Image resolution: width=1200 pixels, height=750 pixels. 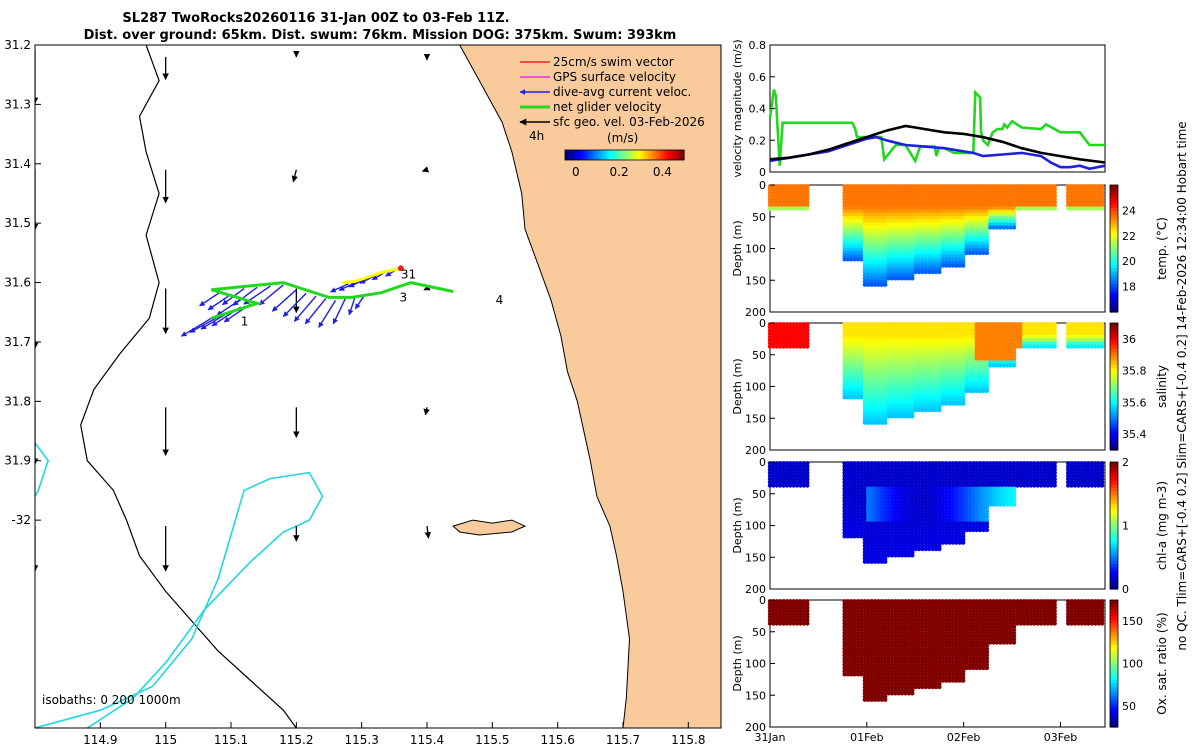 I want to click on glider-track, so click(x=332, y=300).